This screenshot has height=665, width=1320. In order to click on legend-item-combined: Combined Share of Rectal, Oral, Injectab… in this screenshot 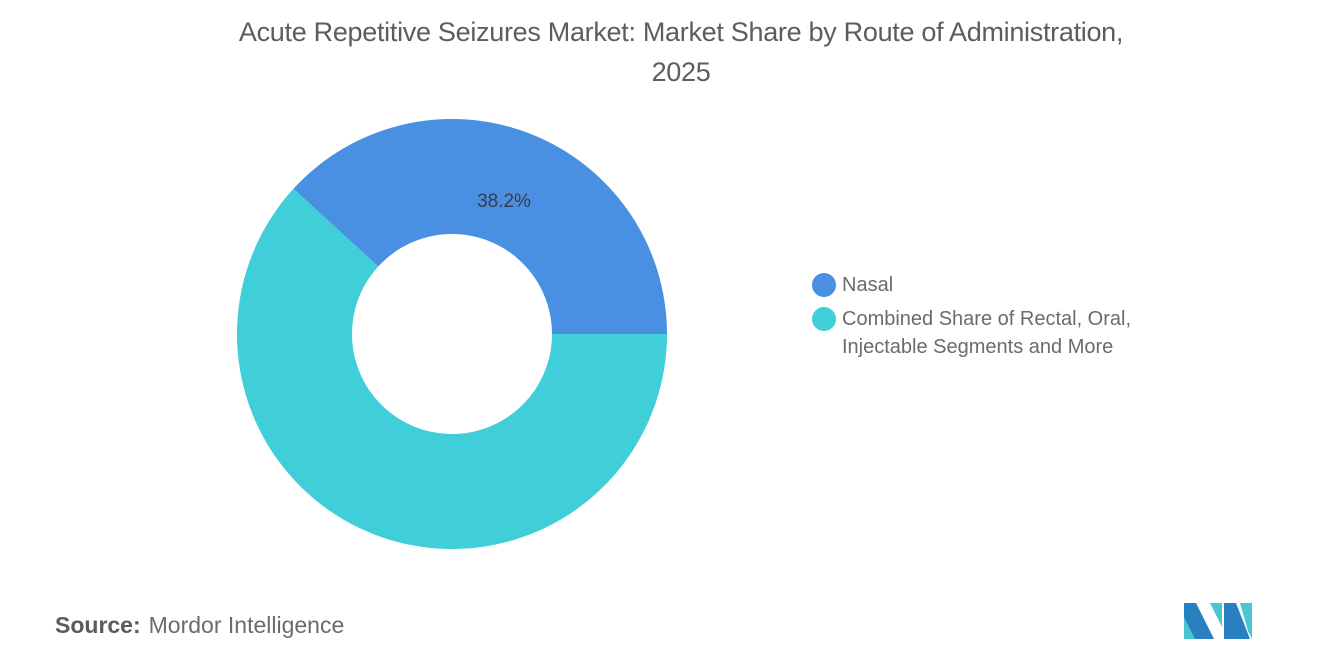, I will do `click(971, 333)`.